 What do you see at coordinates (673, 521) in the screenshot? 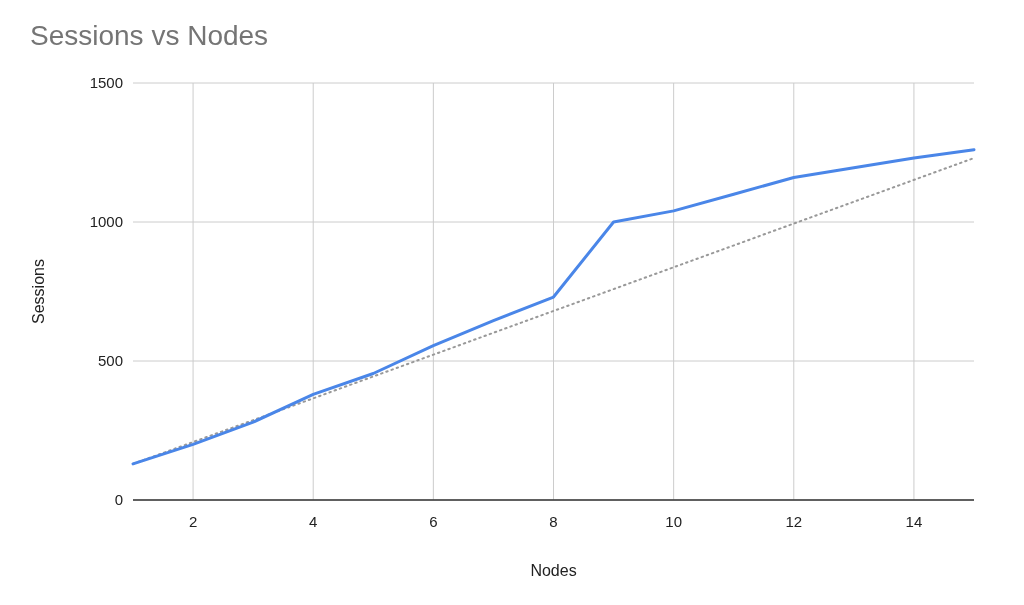
I see `x-tick-label: 10` at bounding box center [673, 521].